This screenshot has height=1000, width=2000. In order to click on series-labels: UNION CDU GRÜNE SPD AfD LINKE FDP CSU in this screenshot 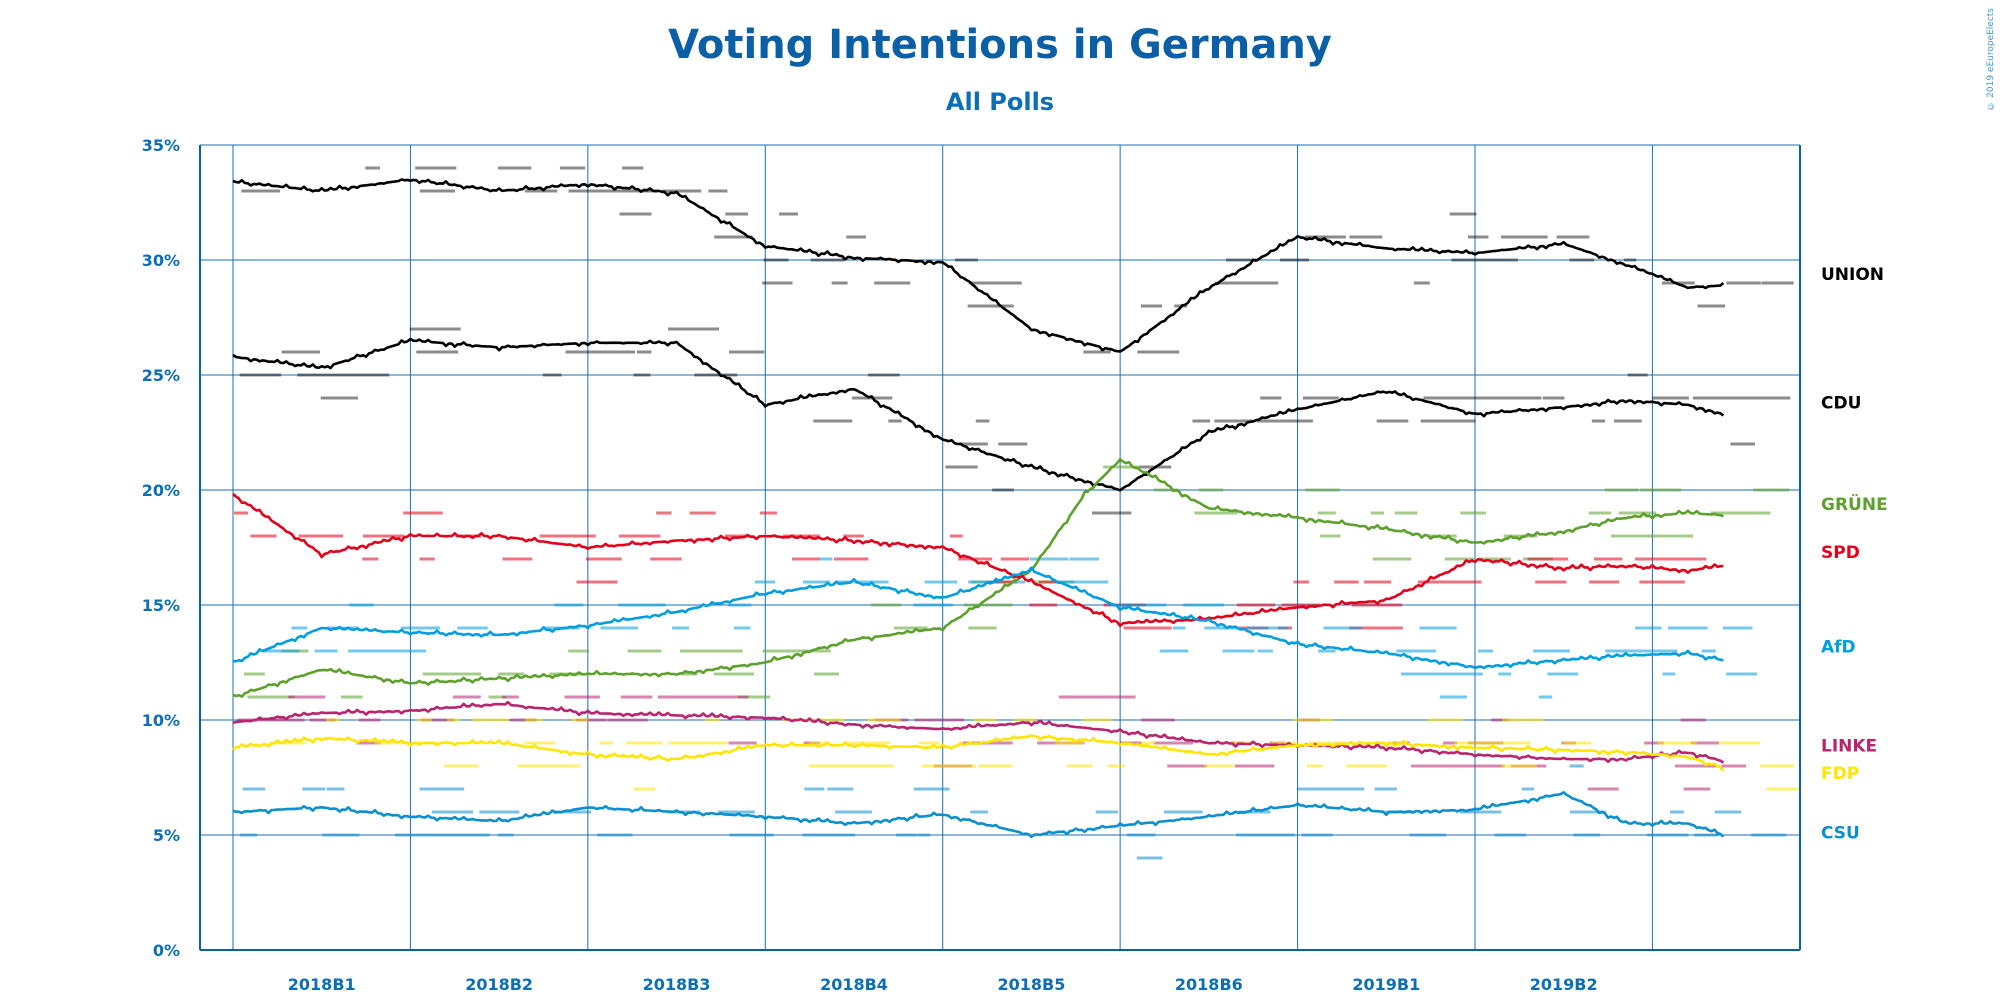, I will do `click(1854, 554)`.